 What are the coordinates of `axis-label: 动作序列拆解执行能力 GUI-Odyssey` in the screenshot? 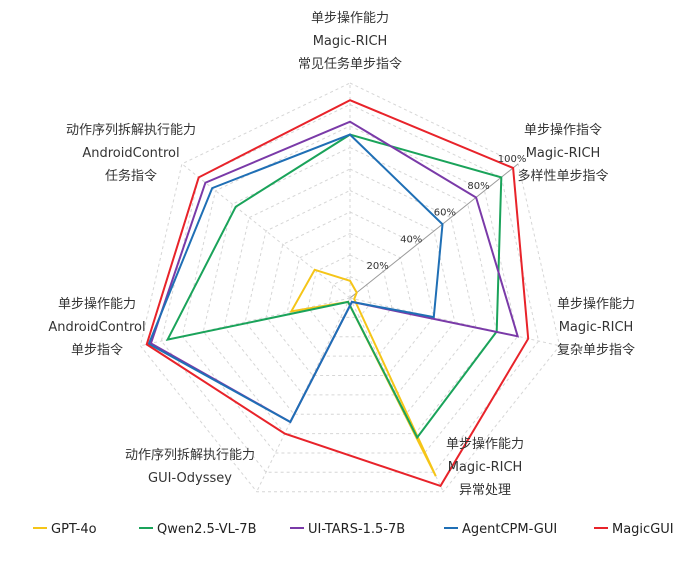 It's located at (190, 467).